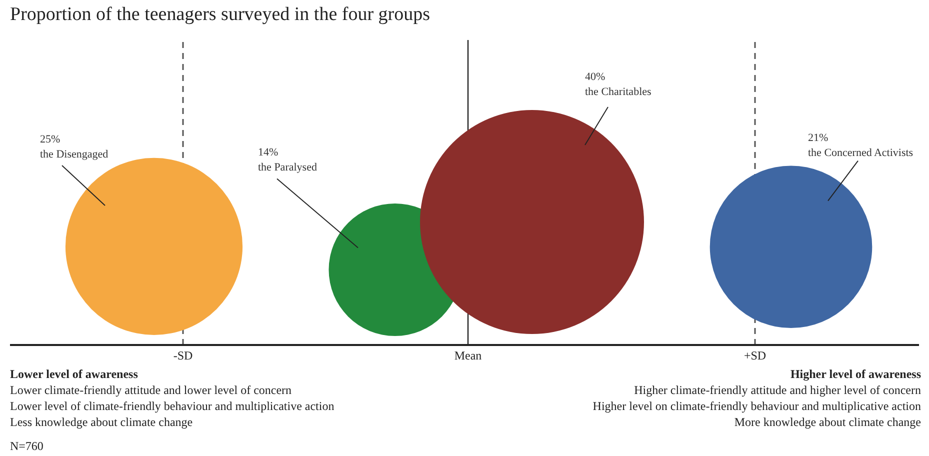  Describe the element at coordinates (27, 446) in the screenshot. I see `text: N=760` at that location.